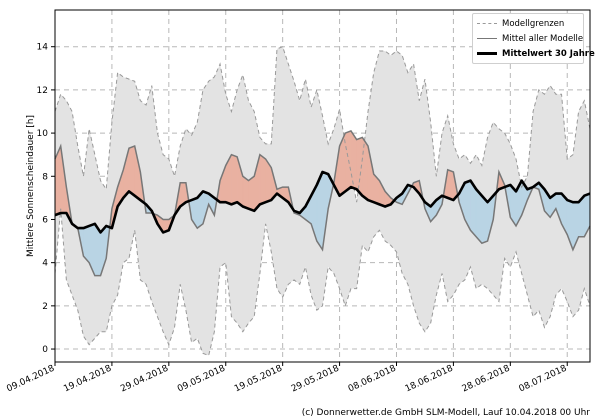 This screenshot has width=600, height=420. What do you see at coordinates (486, 379) in the screenshot?
I see `x-tick-label: 28.06.2018` at bounding box center [486, 379].